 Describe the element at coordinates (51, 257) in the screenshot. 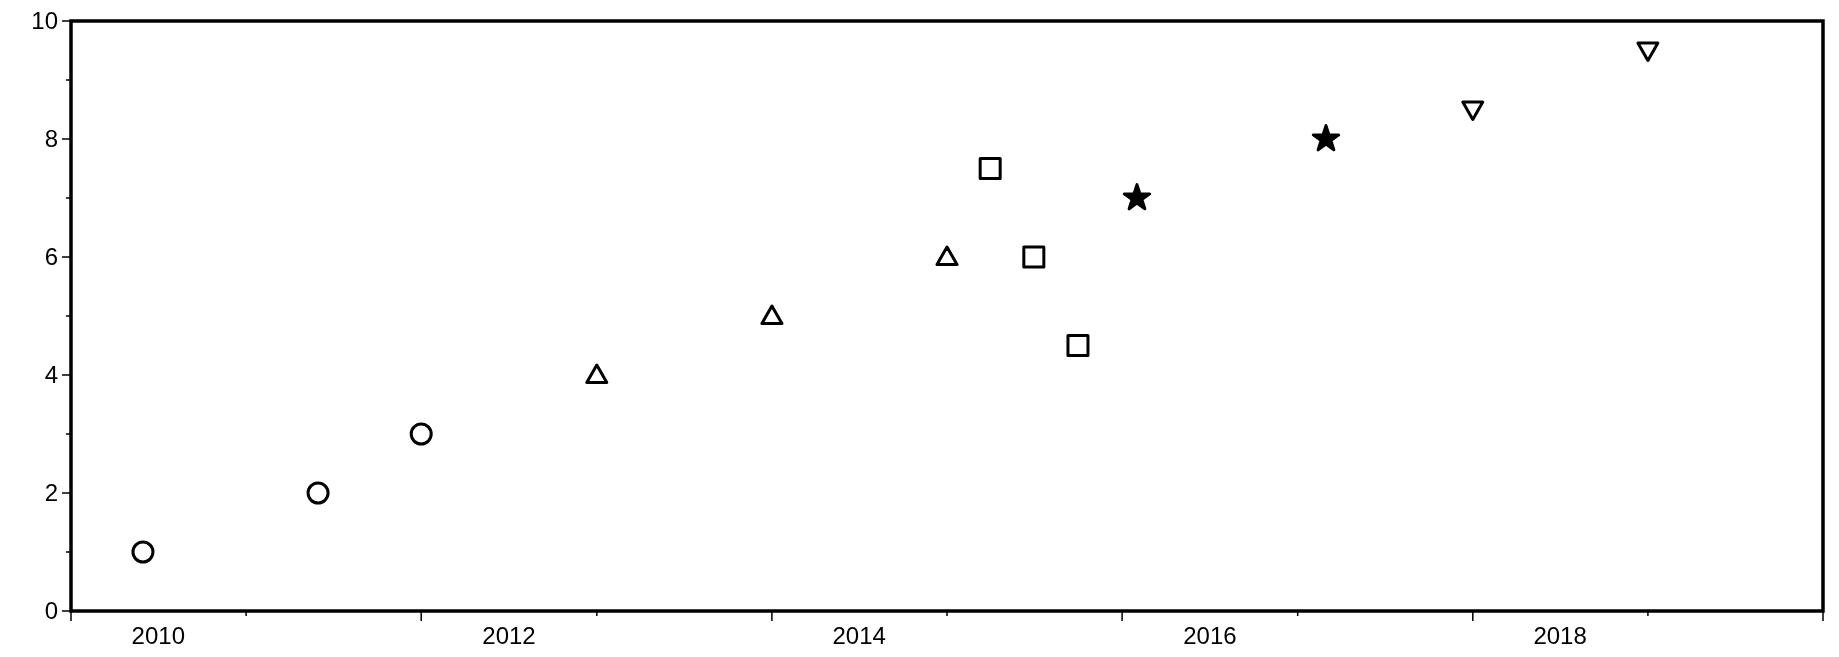

I see `y-tick-label: 6` at that location.